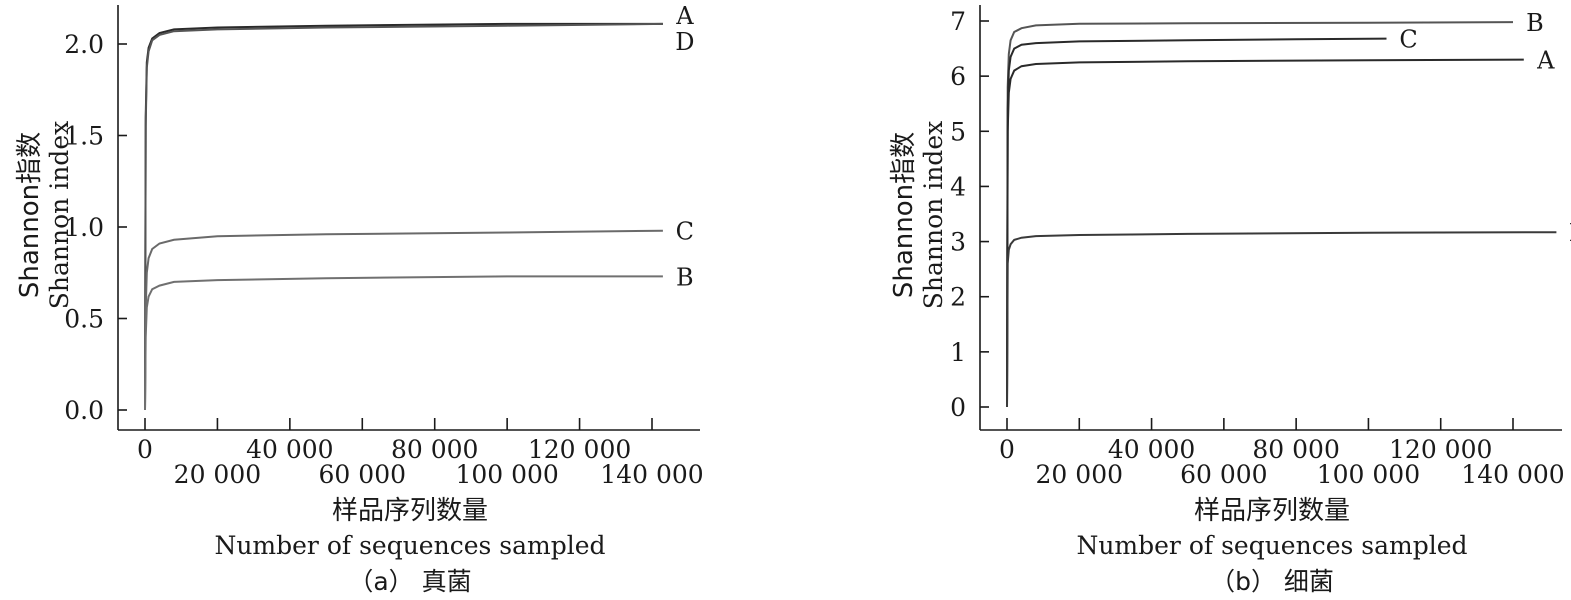  Describe the element at coordinates (409, 581) in the screenshot. I see `panel-caption: （a） 真菌` at that location.